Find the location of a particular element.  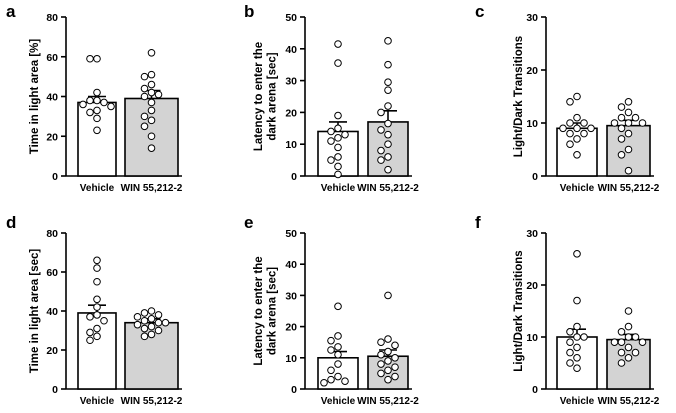

y-axis-label: Time in light area [%] is located at coordinates (35, 97).